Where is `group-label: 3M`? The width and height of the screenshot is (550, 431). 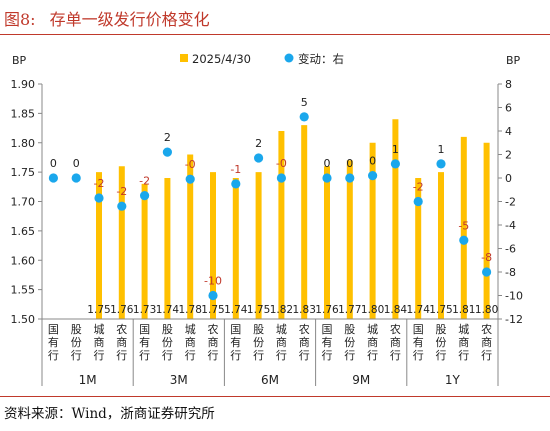 group-label: 3M is located at coordinates (179, 380).